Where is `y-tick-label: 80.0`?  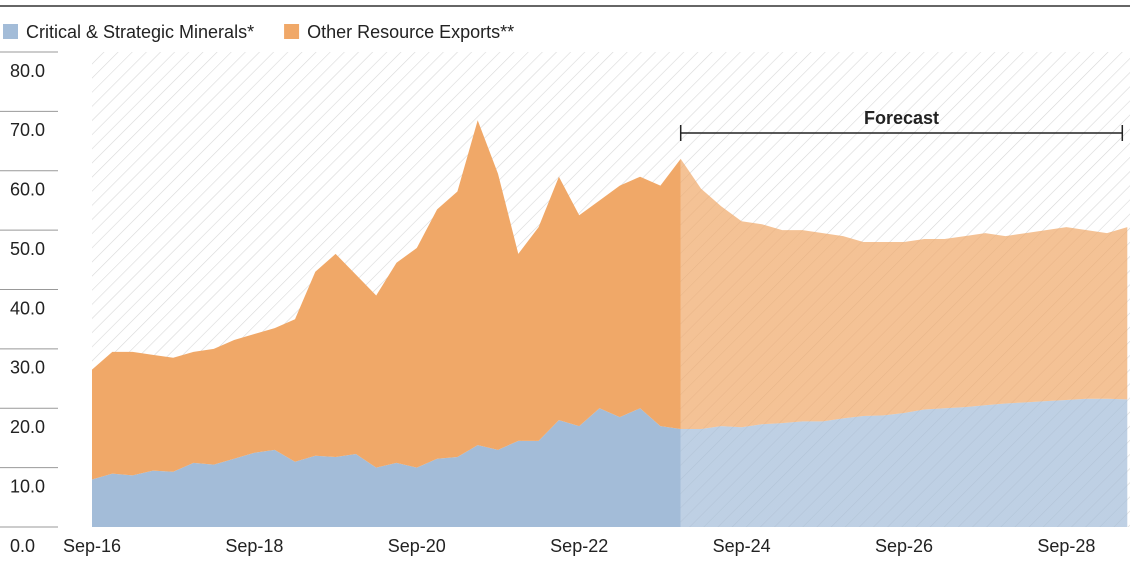 y-tick-label: 80.0 is located at coordinates (27, 71).